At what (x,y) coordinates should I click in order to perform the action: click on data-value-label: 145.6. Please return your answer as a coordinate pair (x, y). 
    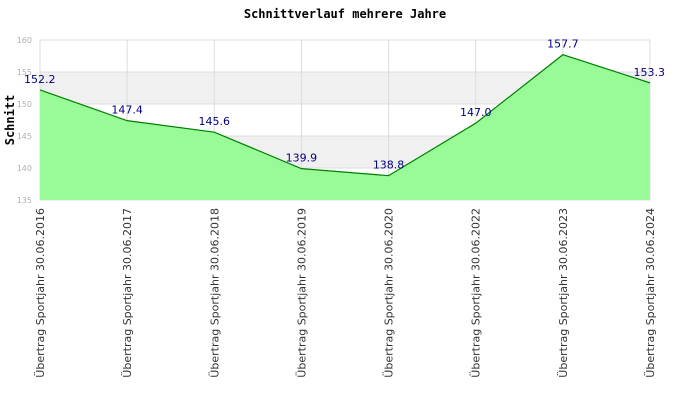
    Looking at the image, I should click on (215, 121).